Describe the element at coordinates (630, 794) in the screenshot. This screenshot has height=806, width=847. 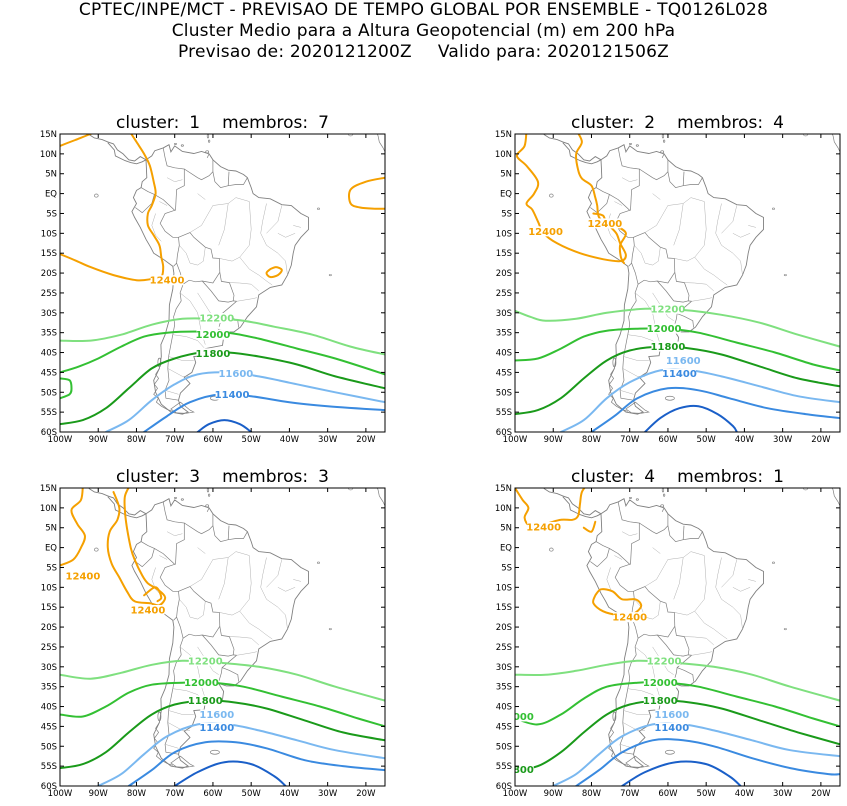
I see `lon-label: 70W` at that location.